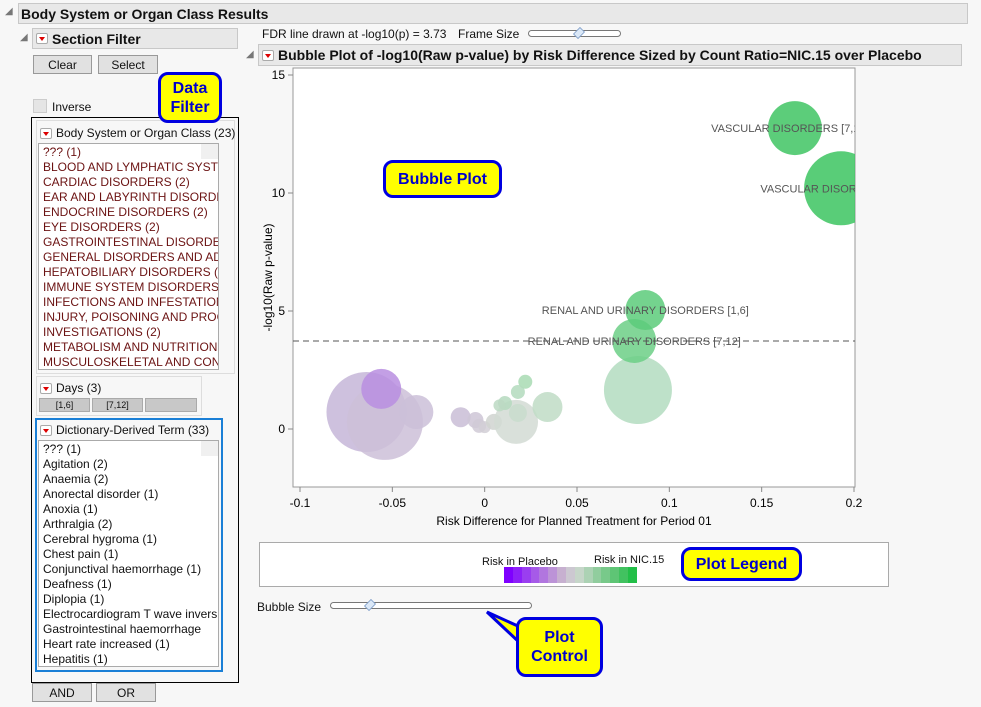  I want to click on list-item: CARDIAC DISORDERS (2), so click(116, 182).